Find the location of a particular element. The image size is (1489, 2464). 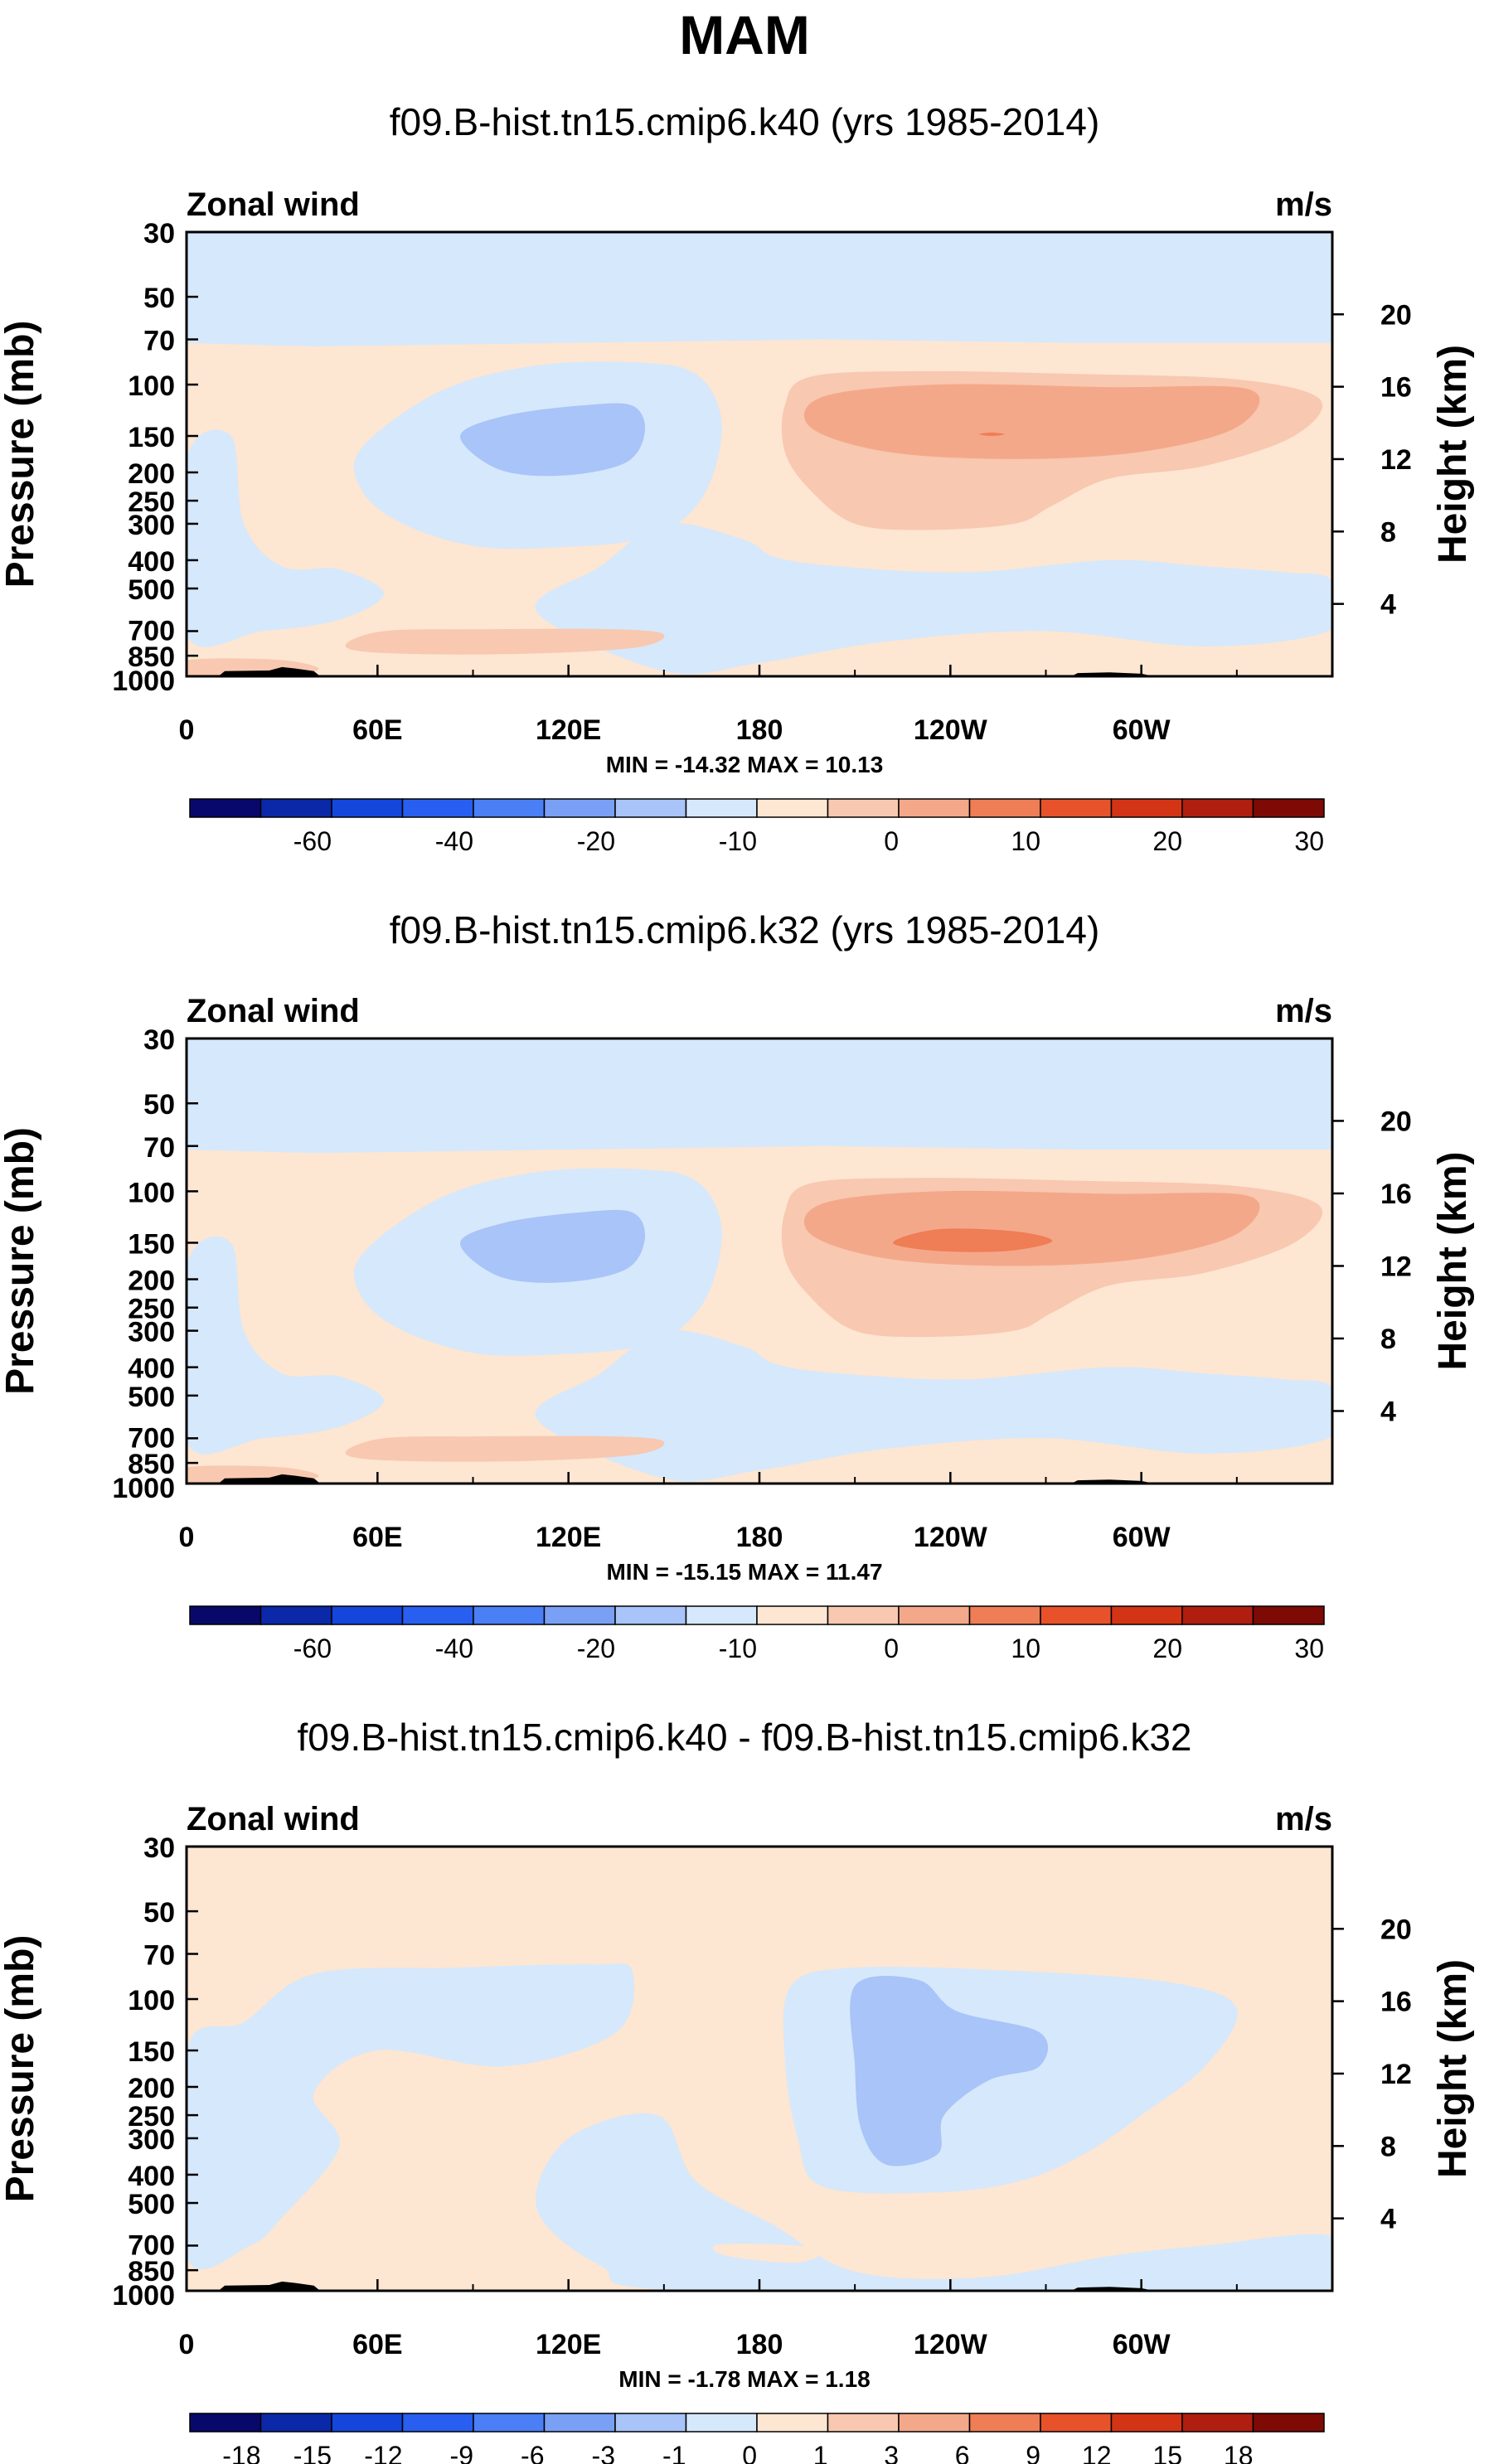

panel-2-ytick-label-30: 30 is located at coordinates (159, 1040).